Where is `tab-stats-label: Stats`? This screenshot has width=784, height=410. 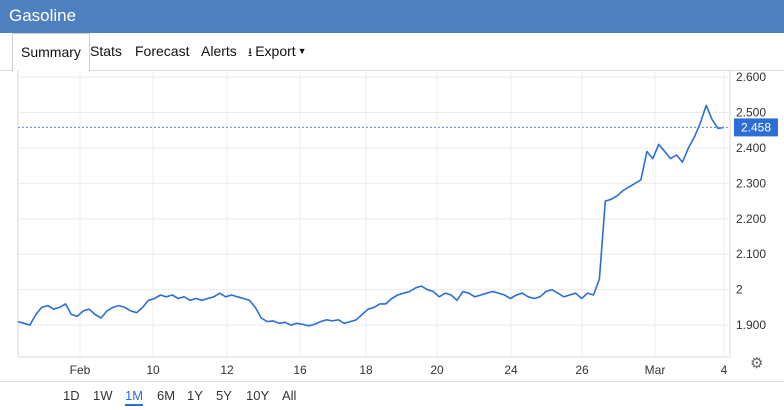 tab-stats-label: Stats is located at coordinates (106, 51).